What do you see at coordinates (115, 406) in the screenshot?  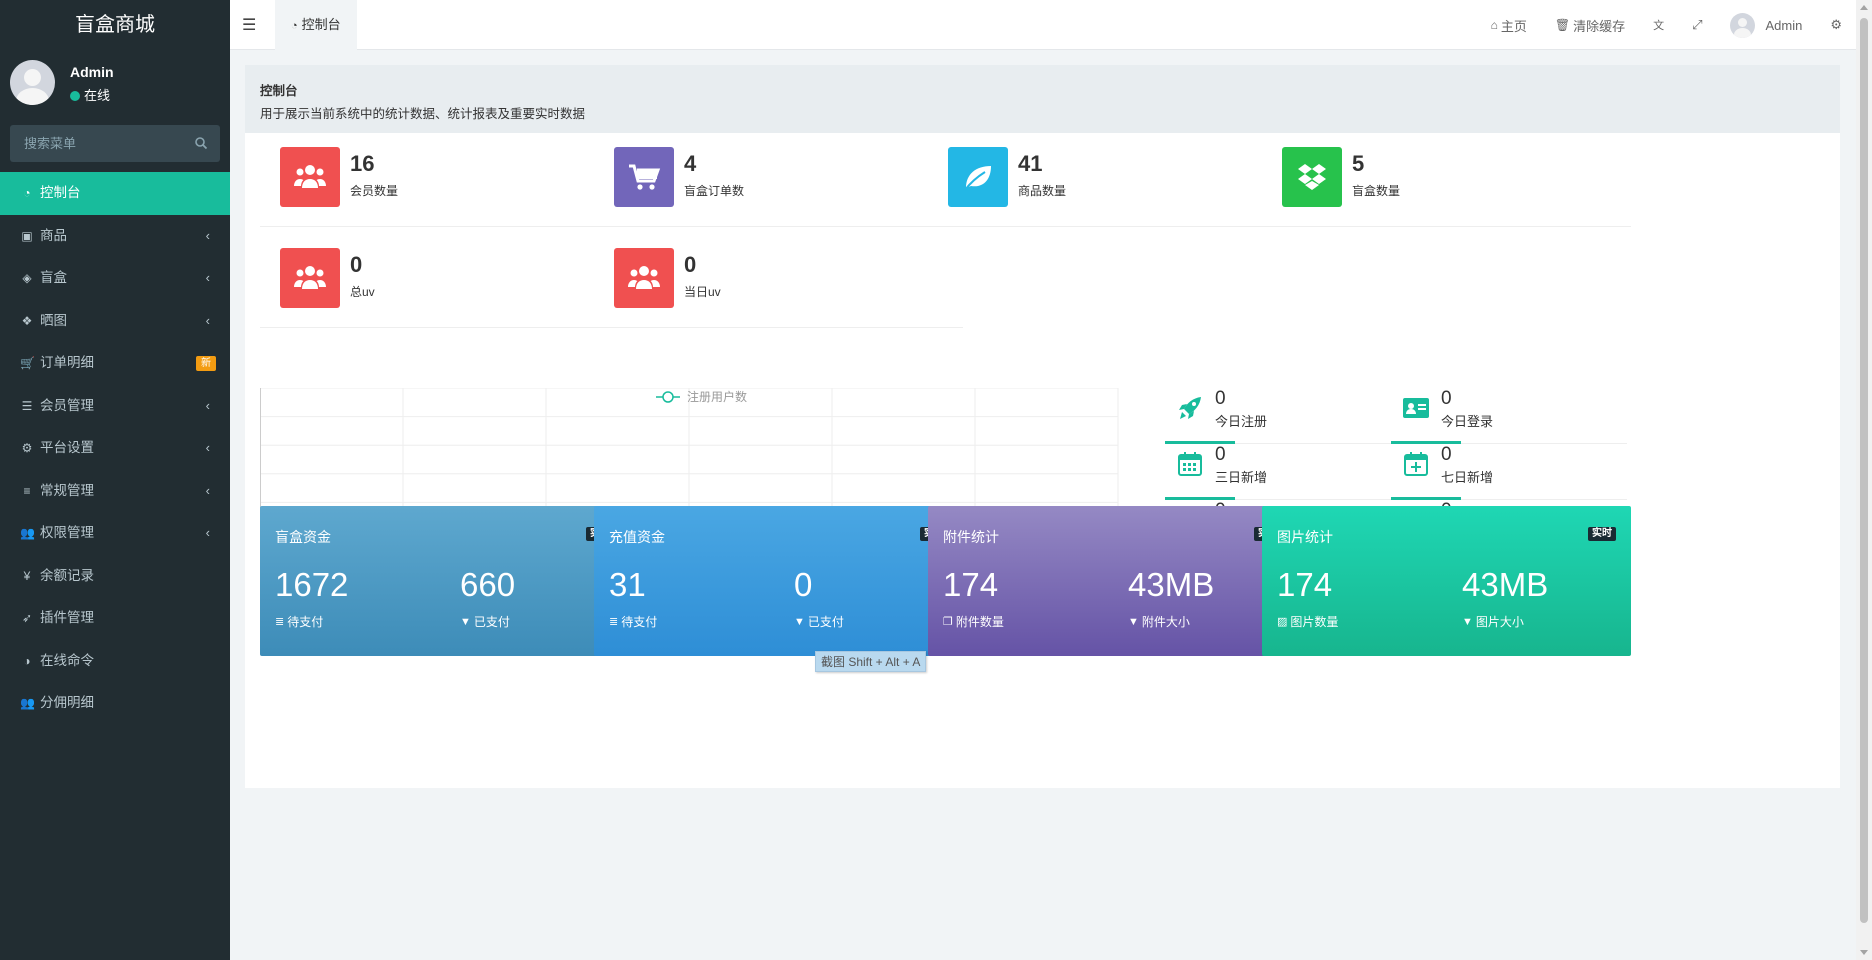 I see `sidebar-item: ☰ 会员管理 ‹` at bounding box center [115, 406].